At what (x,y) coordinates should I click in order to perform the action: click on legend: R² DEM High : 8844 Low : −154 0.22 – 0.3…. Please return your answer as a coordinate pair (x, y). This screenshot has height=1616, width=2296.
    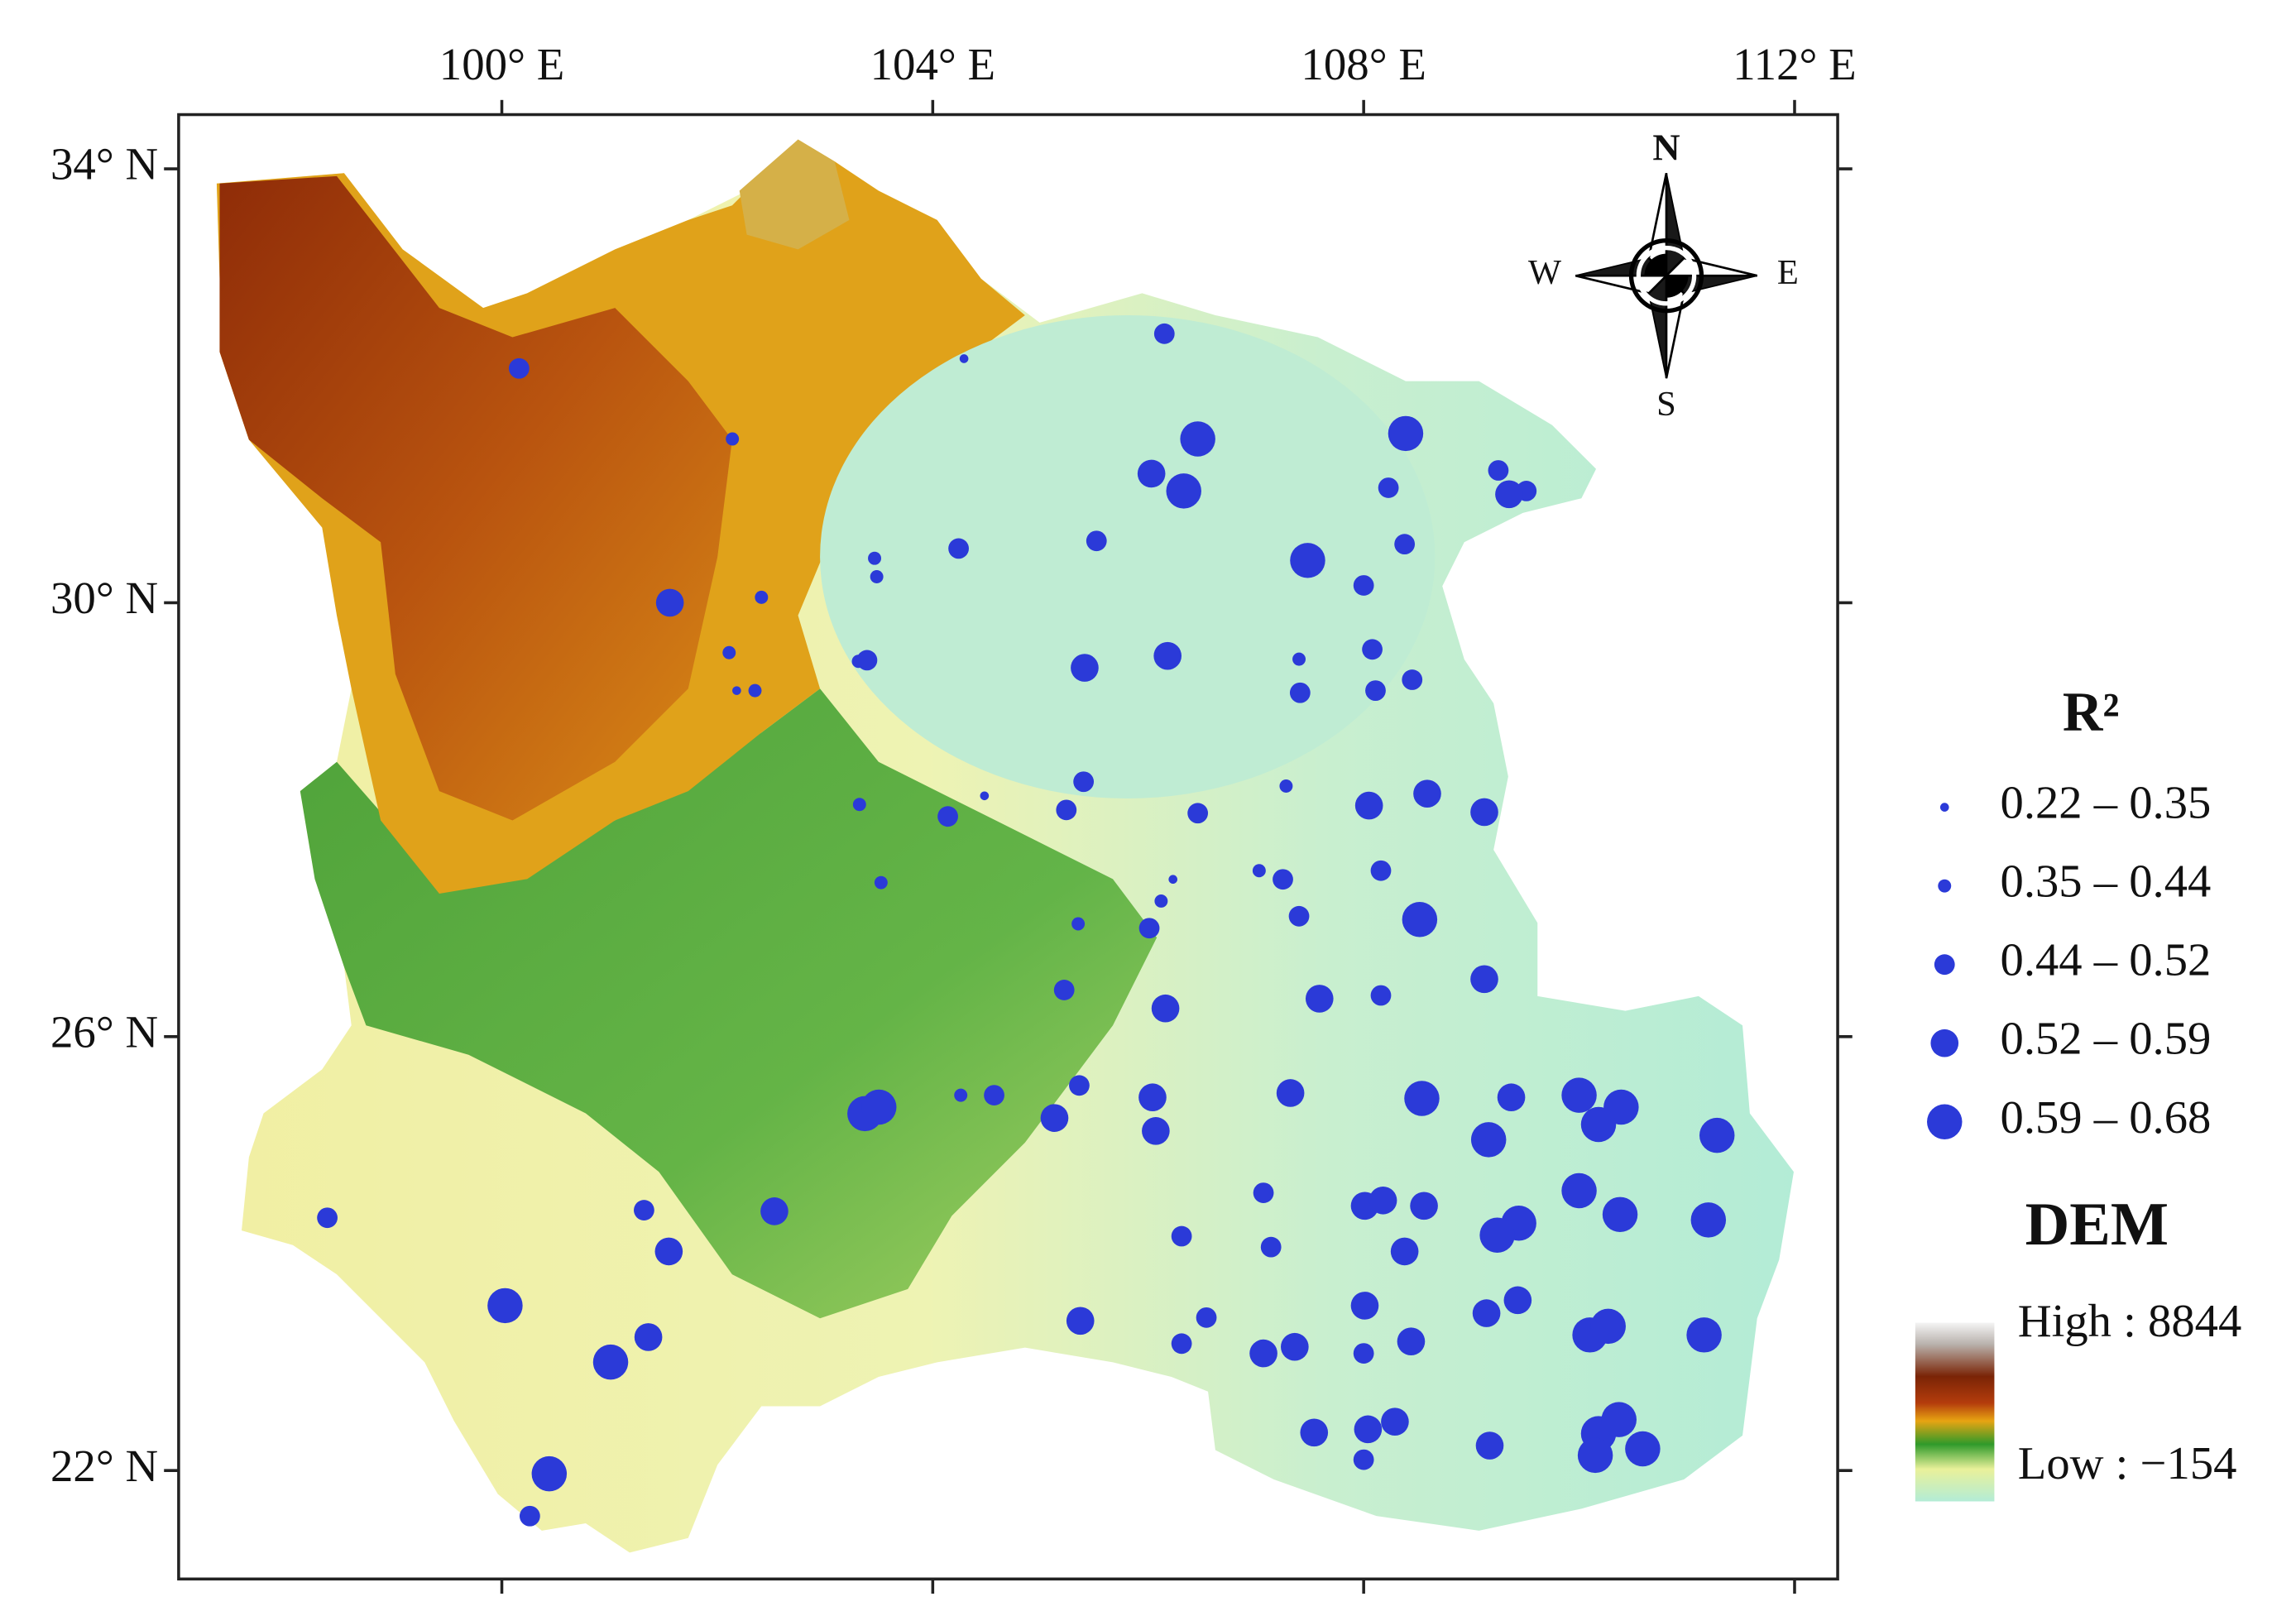
    Looking at the image, I should click on (2078, 1091).